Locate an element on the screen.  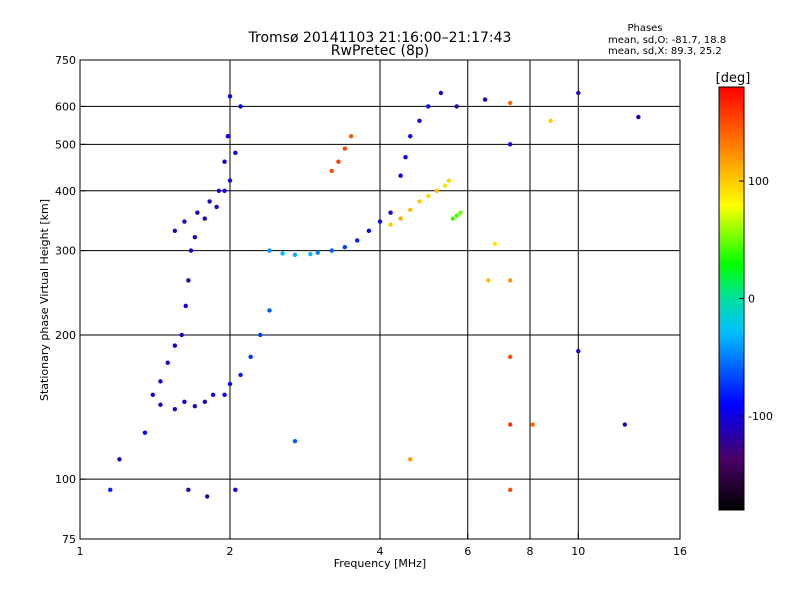
x-axis-ticks: 1 2 4 6 8 10 16 is located at coordinates (382, 545).